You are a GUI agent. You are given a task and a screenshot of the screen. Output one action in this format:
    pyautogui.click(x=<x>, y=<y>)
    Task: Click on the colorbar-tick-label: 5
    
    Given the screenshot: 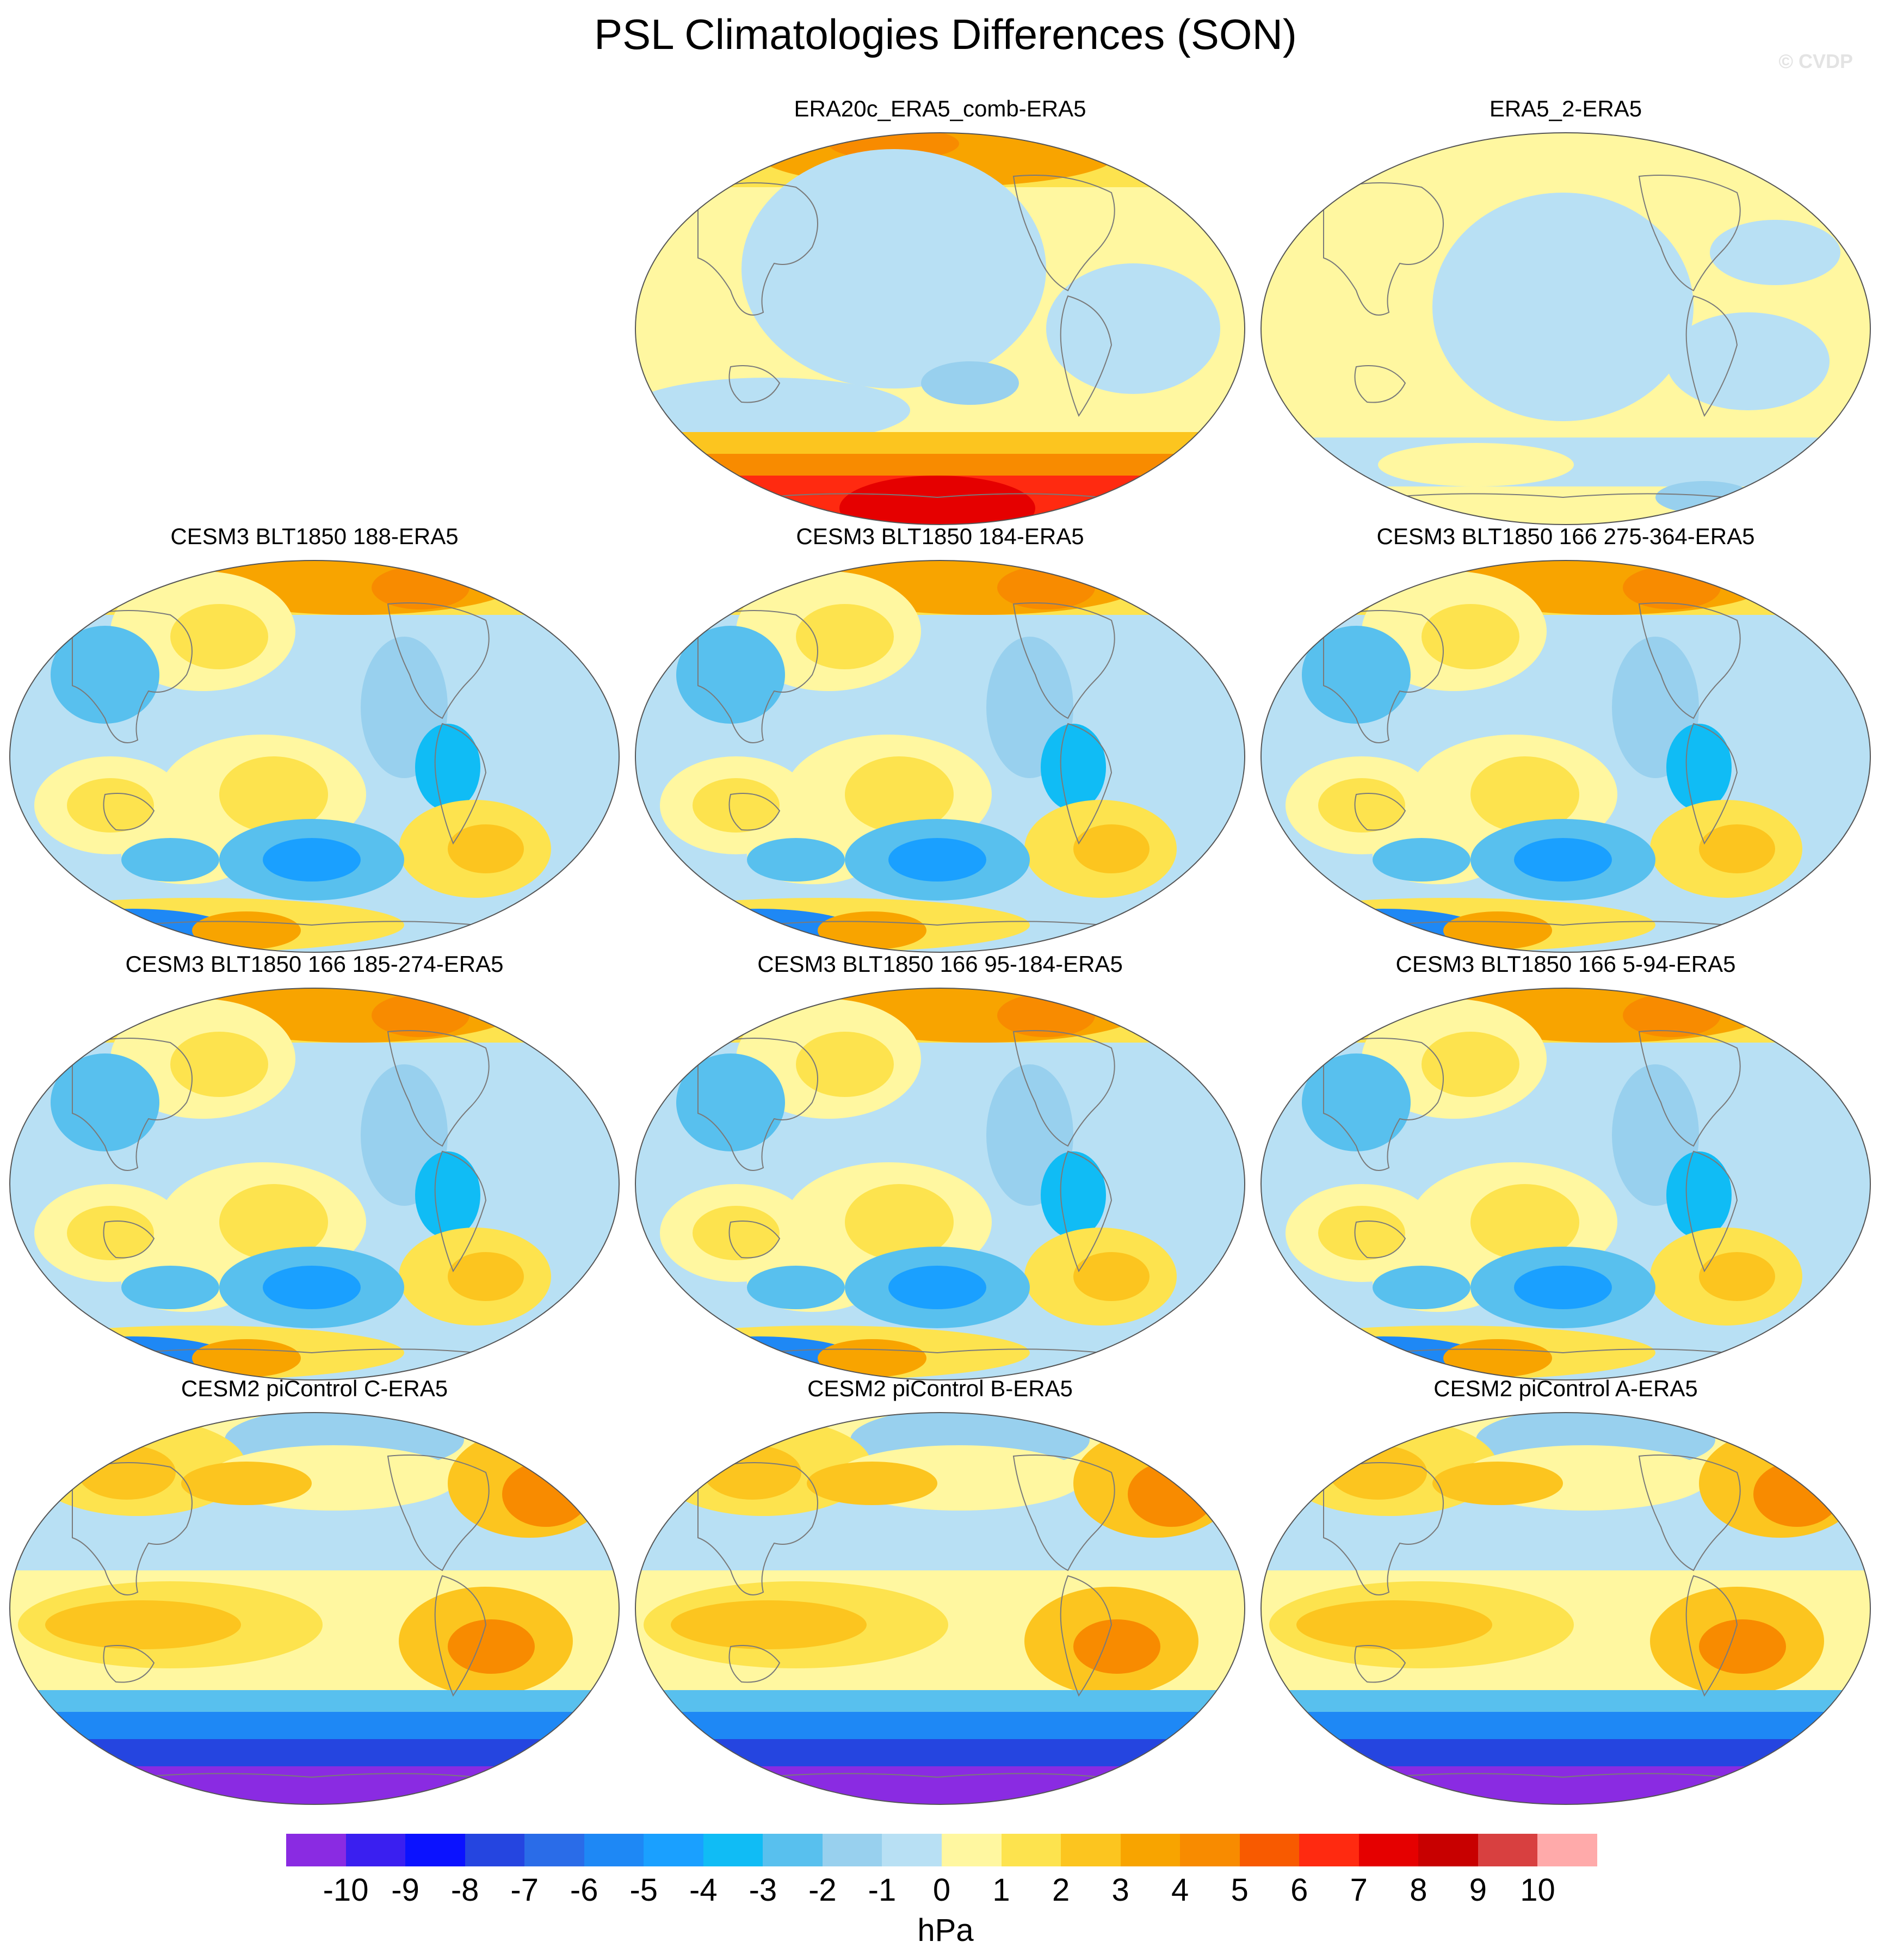 What is the action you would take?
    pyautogui.click(x=1240, y=1890)
    